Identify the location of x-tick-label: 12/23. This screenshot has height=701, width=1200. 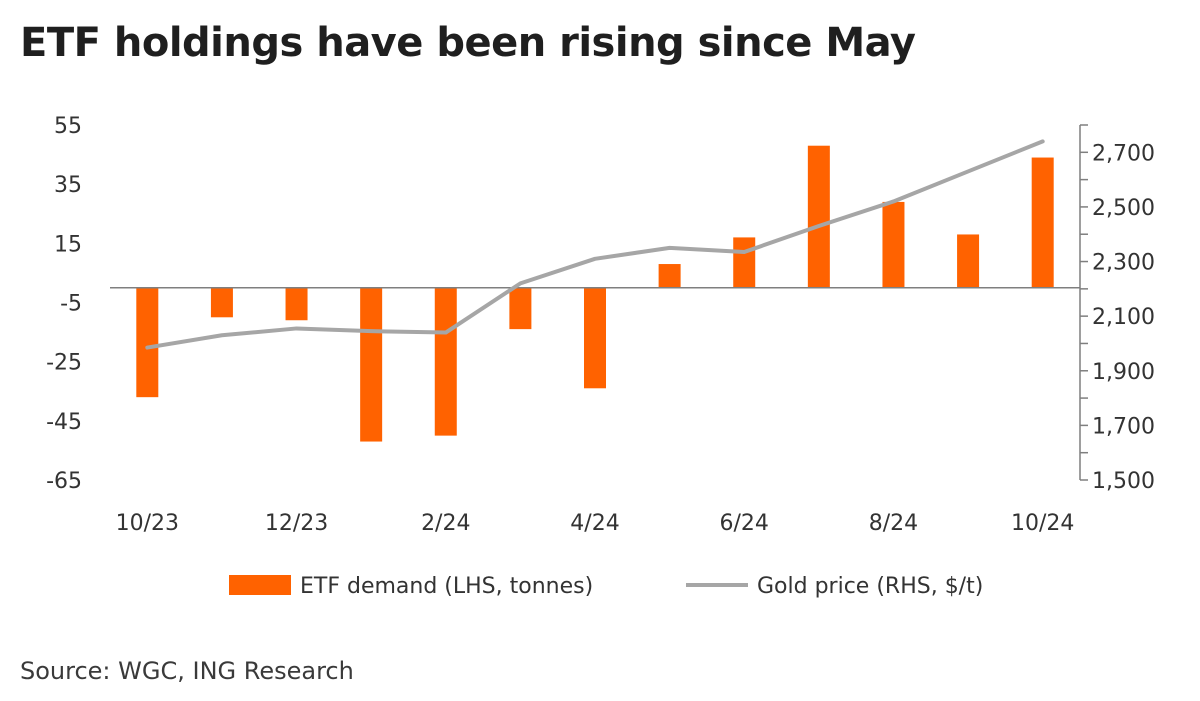
(296, 523).